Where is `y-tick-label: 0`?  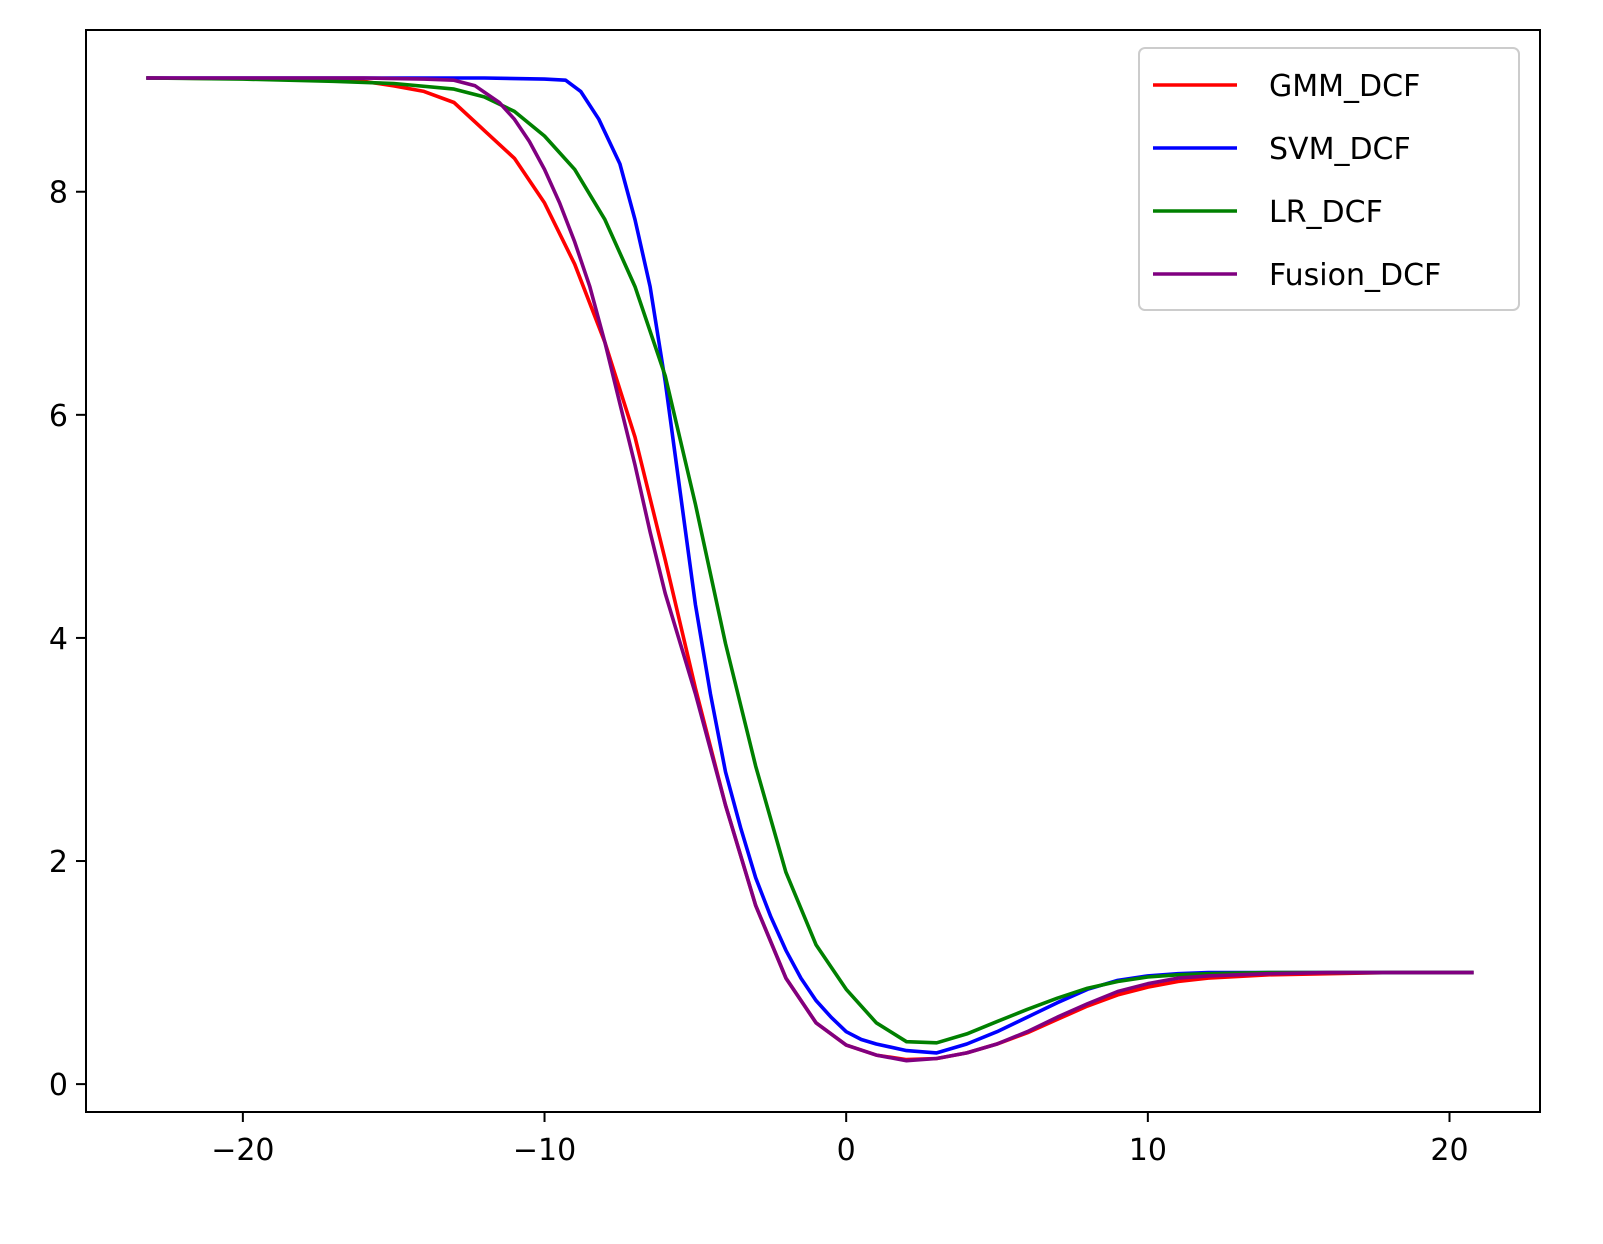 y-tick-label: 0 is located at coordinates (58, 1085).